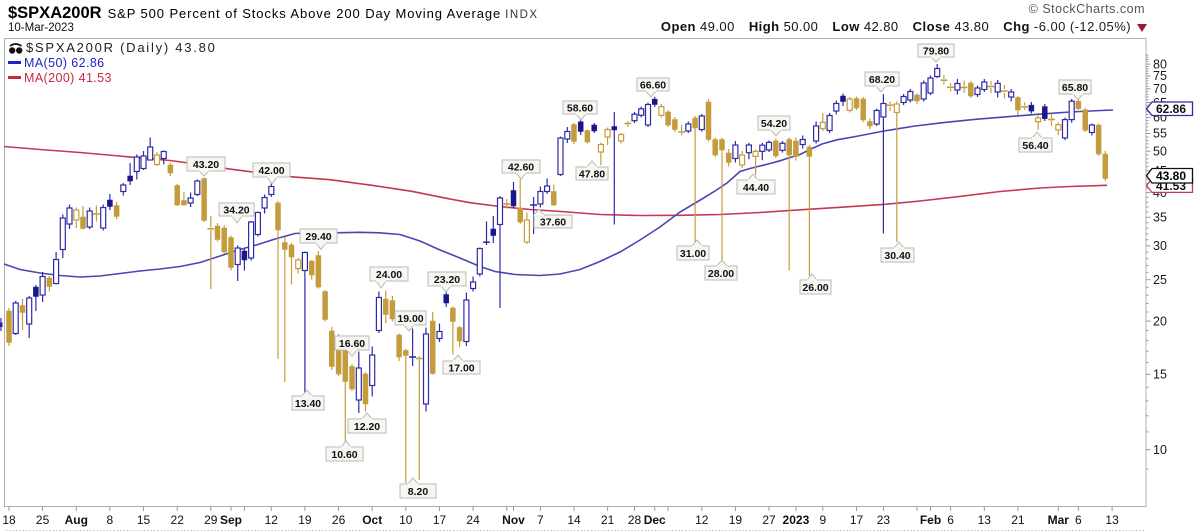 This screenshot has height=532, width=1194. What do you see at coordinates (367, 427) in the screenshot?
I see `svg-text: 12.20` at bounding box center [367, 427].